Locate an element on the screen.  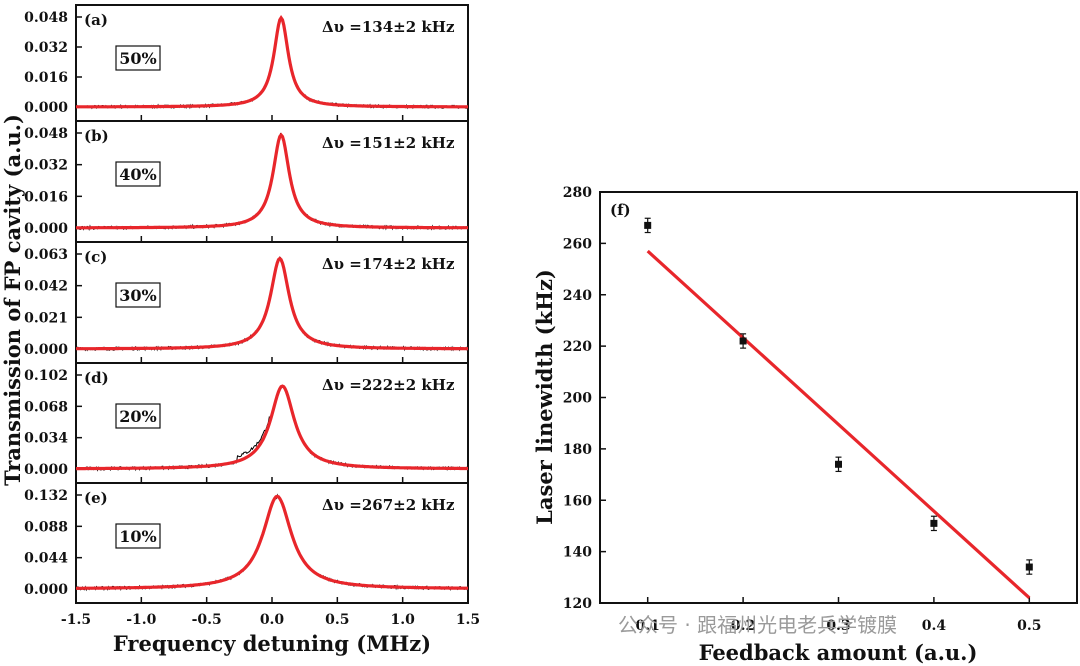
y-tick-label: 140 is located at coordinates (577, 553).